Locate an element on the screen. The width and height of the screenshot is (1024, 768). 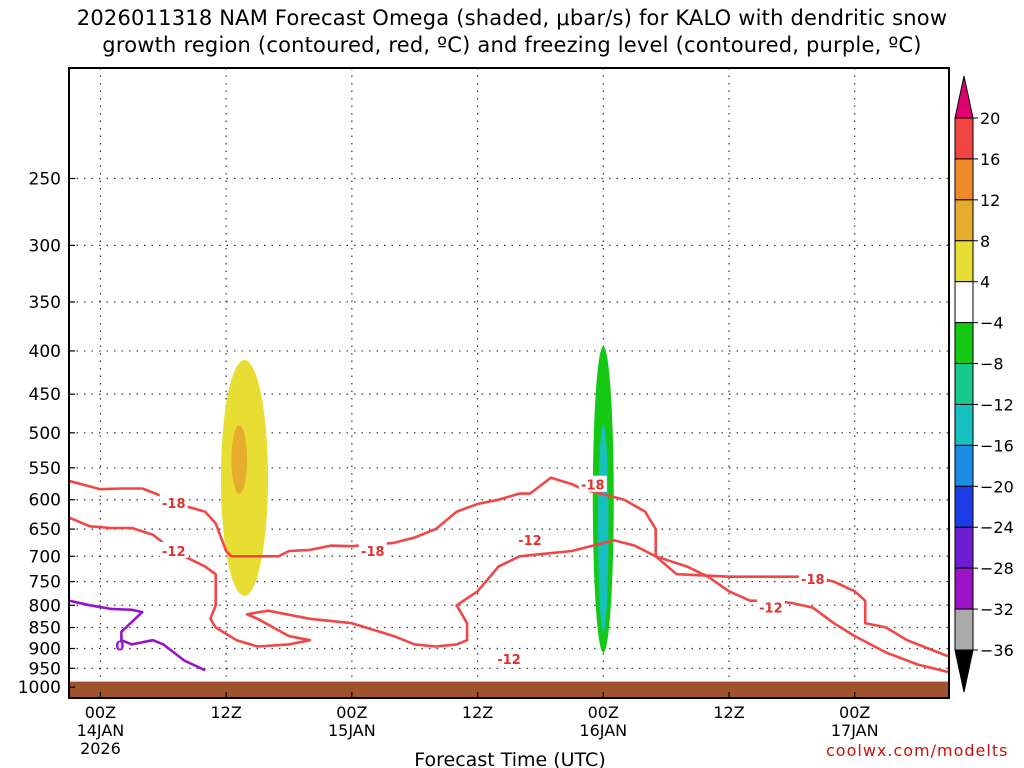
contour-label-5: -12 is located at coordinates (771, 609).